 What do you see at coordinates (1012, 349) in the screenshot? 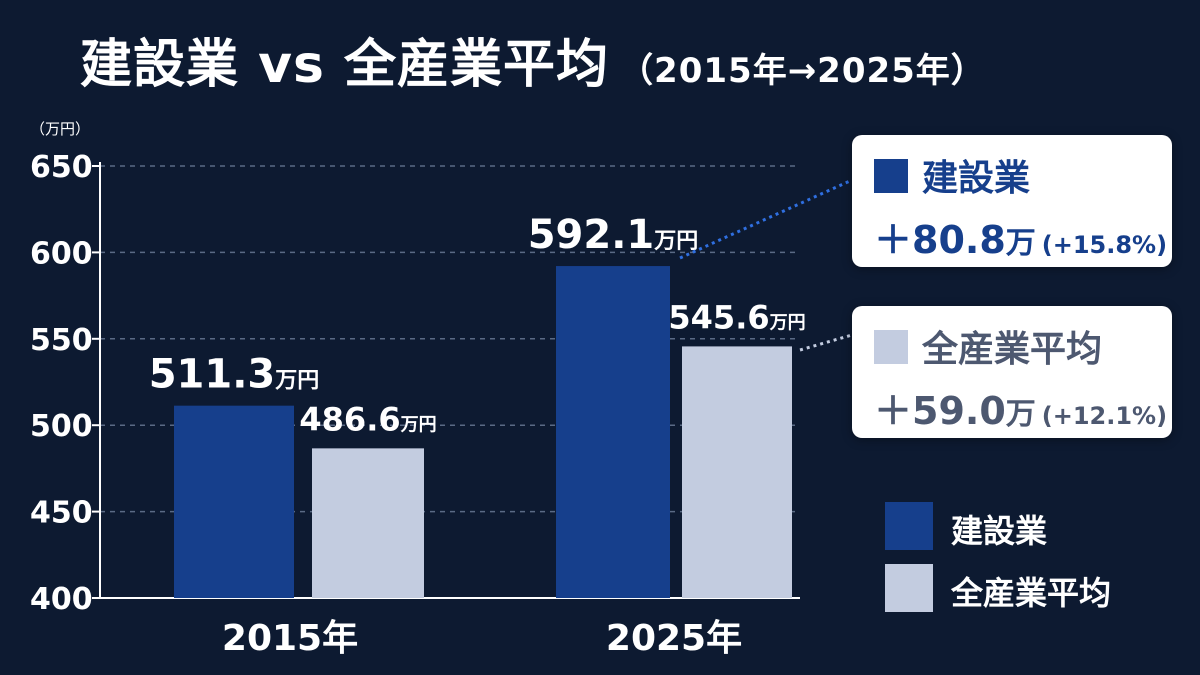
I see `callout-all-industry-name: 全産業平均` at bounding box center [1012, 349].